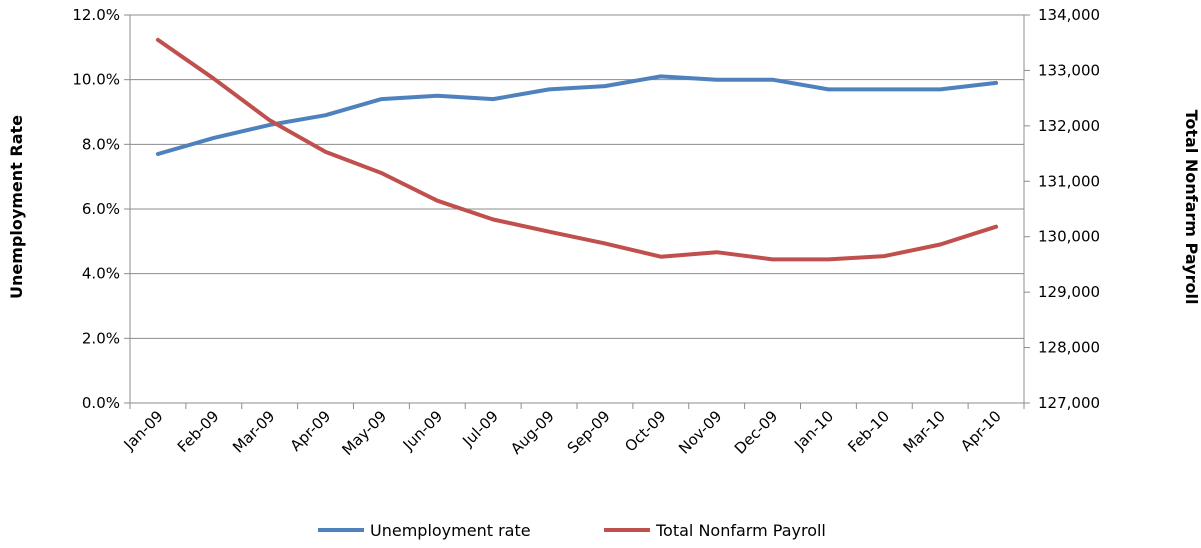 This screenshot has height=548, width=1201. What do you see at coordinates (1191, 207) in the screenshot?
I see `right-axis-title: Total Nonfarm Payroll` at bounding box center [1191, 207].